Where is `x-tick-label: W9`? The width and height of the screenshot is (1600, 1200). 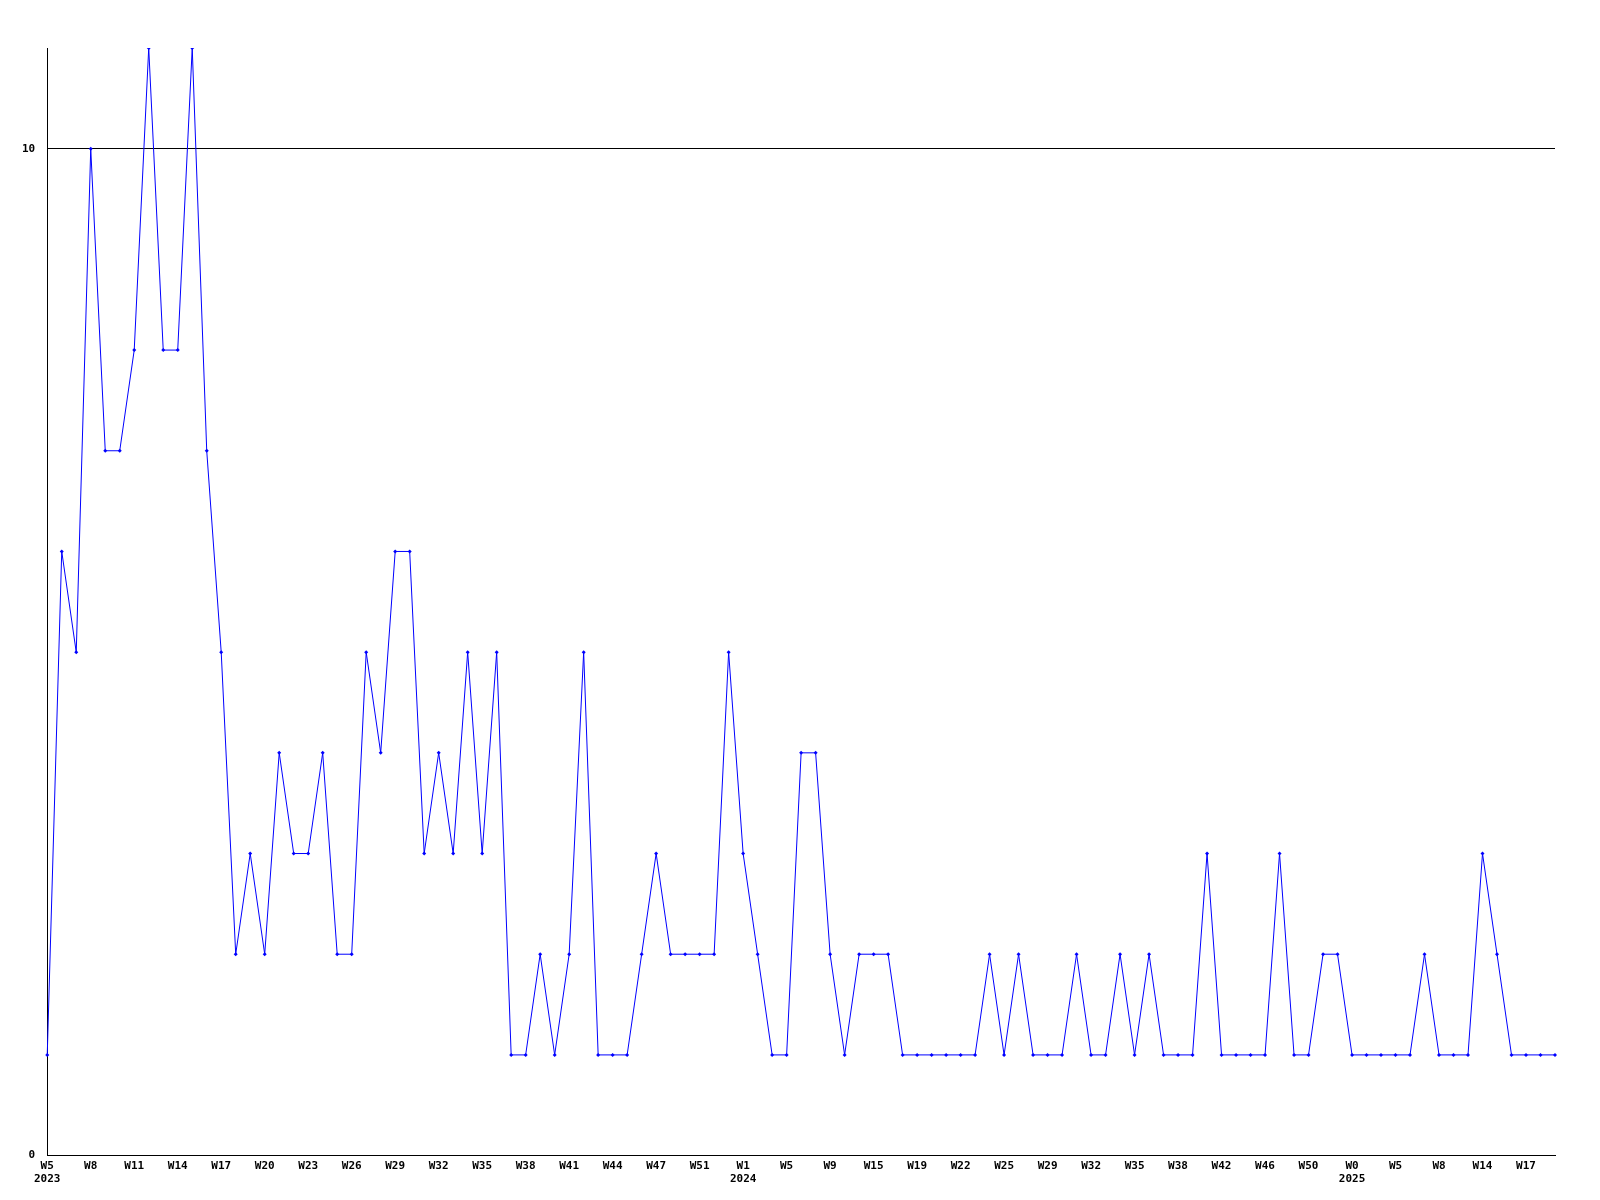 x-tick-label: W9 is located at coordinates (830, 1166).